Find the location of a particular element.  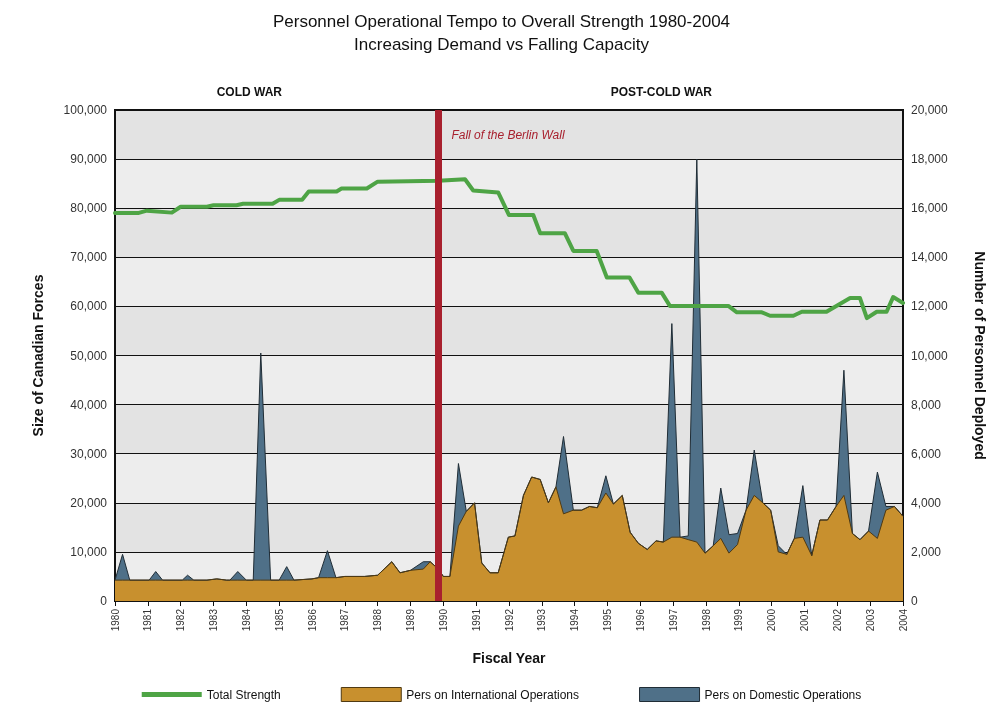

y2-tick-label: 14,000 is located at coordinates (930, 257).